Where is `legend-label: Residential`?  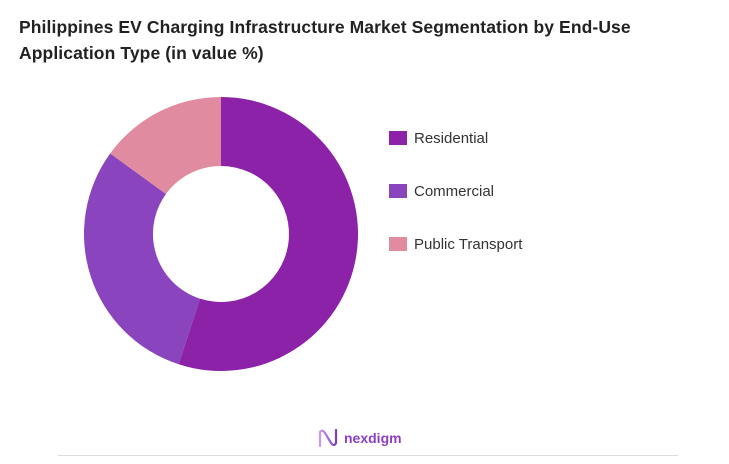 legend-label: Residential is located at coordinates (451, 138).